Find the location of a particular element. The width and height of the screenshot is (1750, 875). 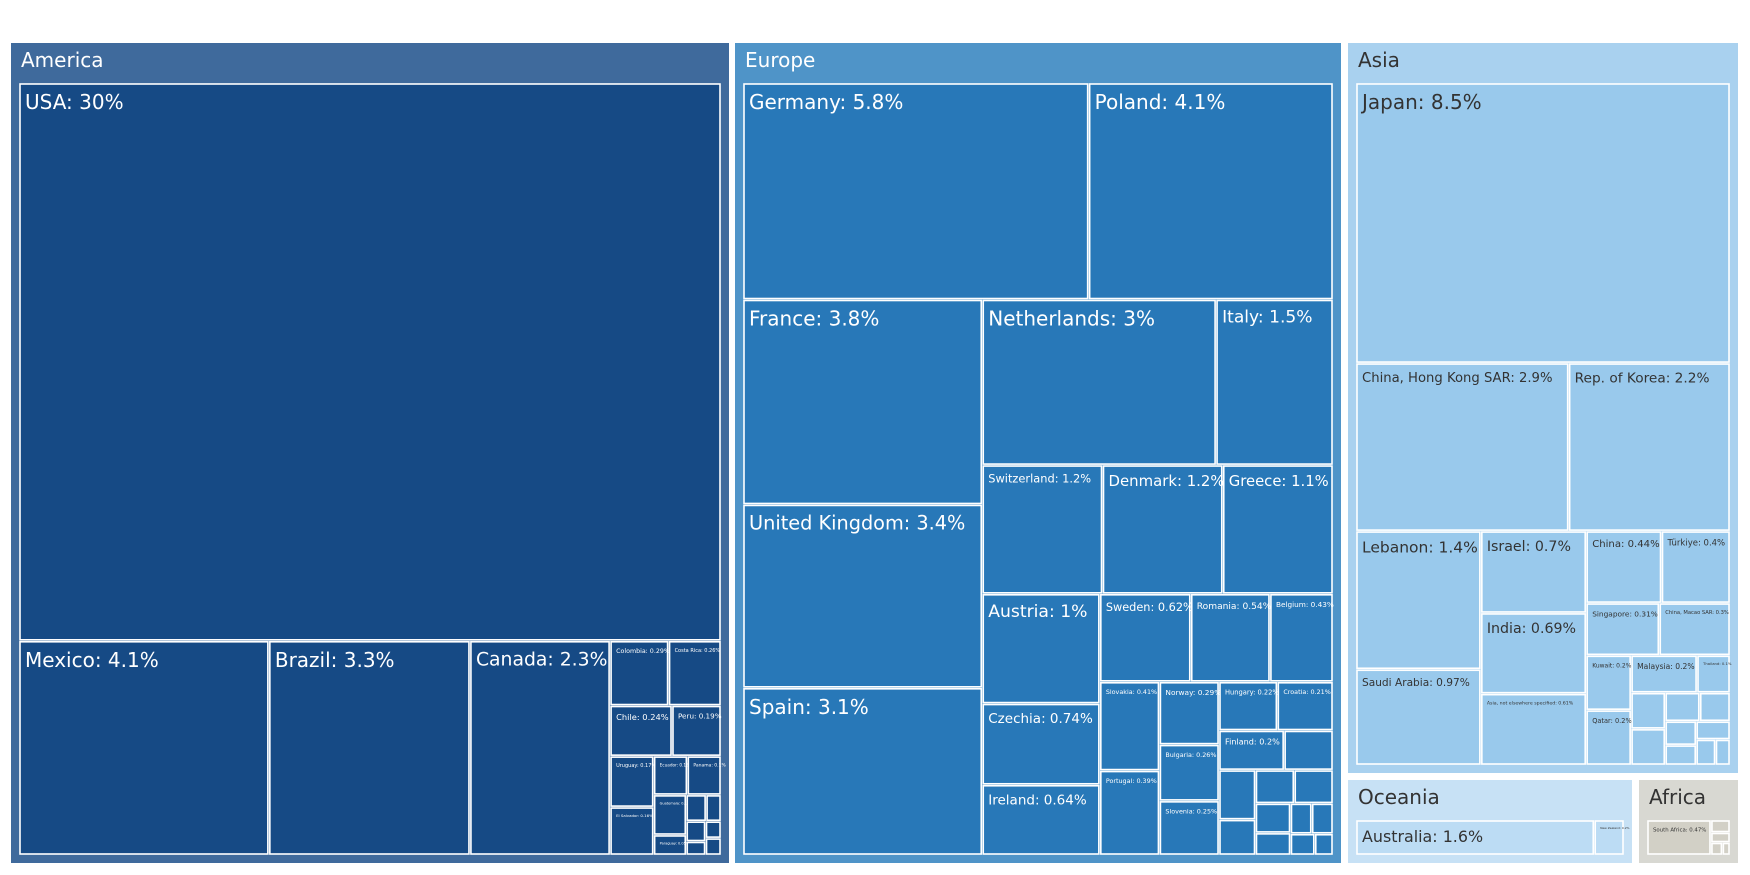

tile-mexico-label: Mexico: 4.1% is located at coordinates (92, 660).